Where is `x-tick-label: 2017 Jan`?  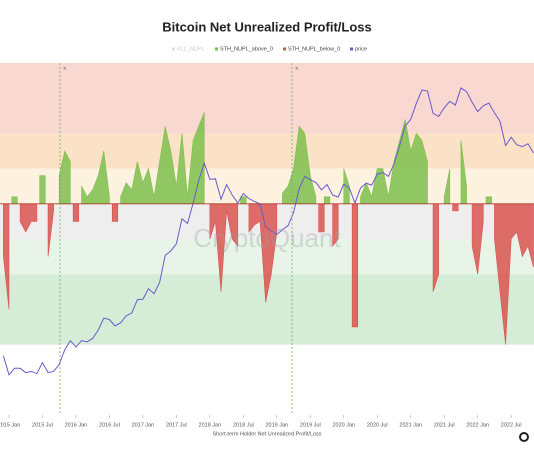
x-tick-label: 2017 Jan is located at coordinates (143, 425).